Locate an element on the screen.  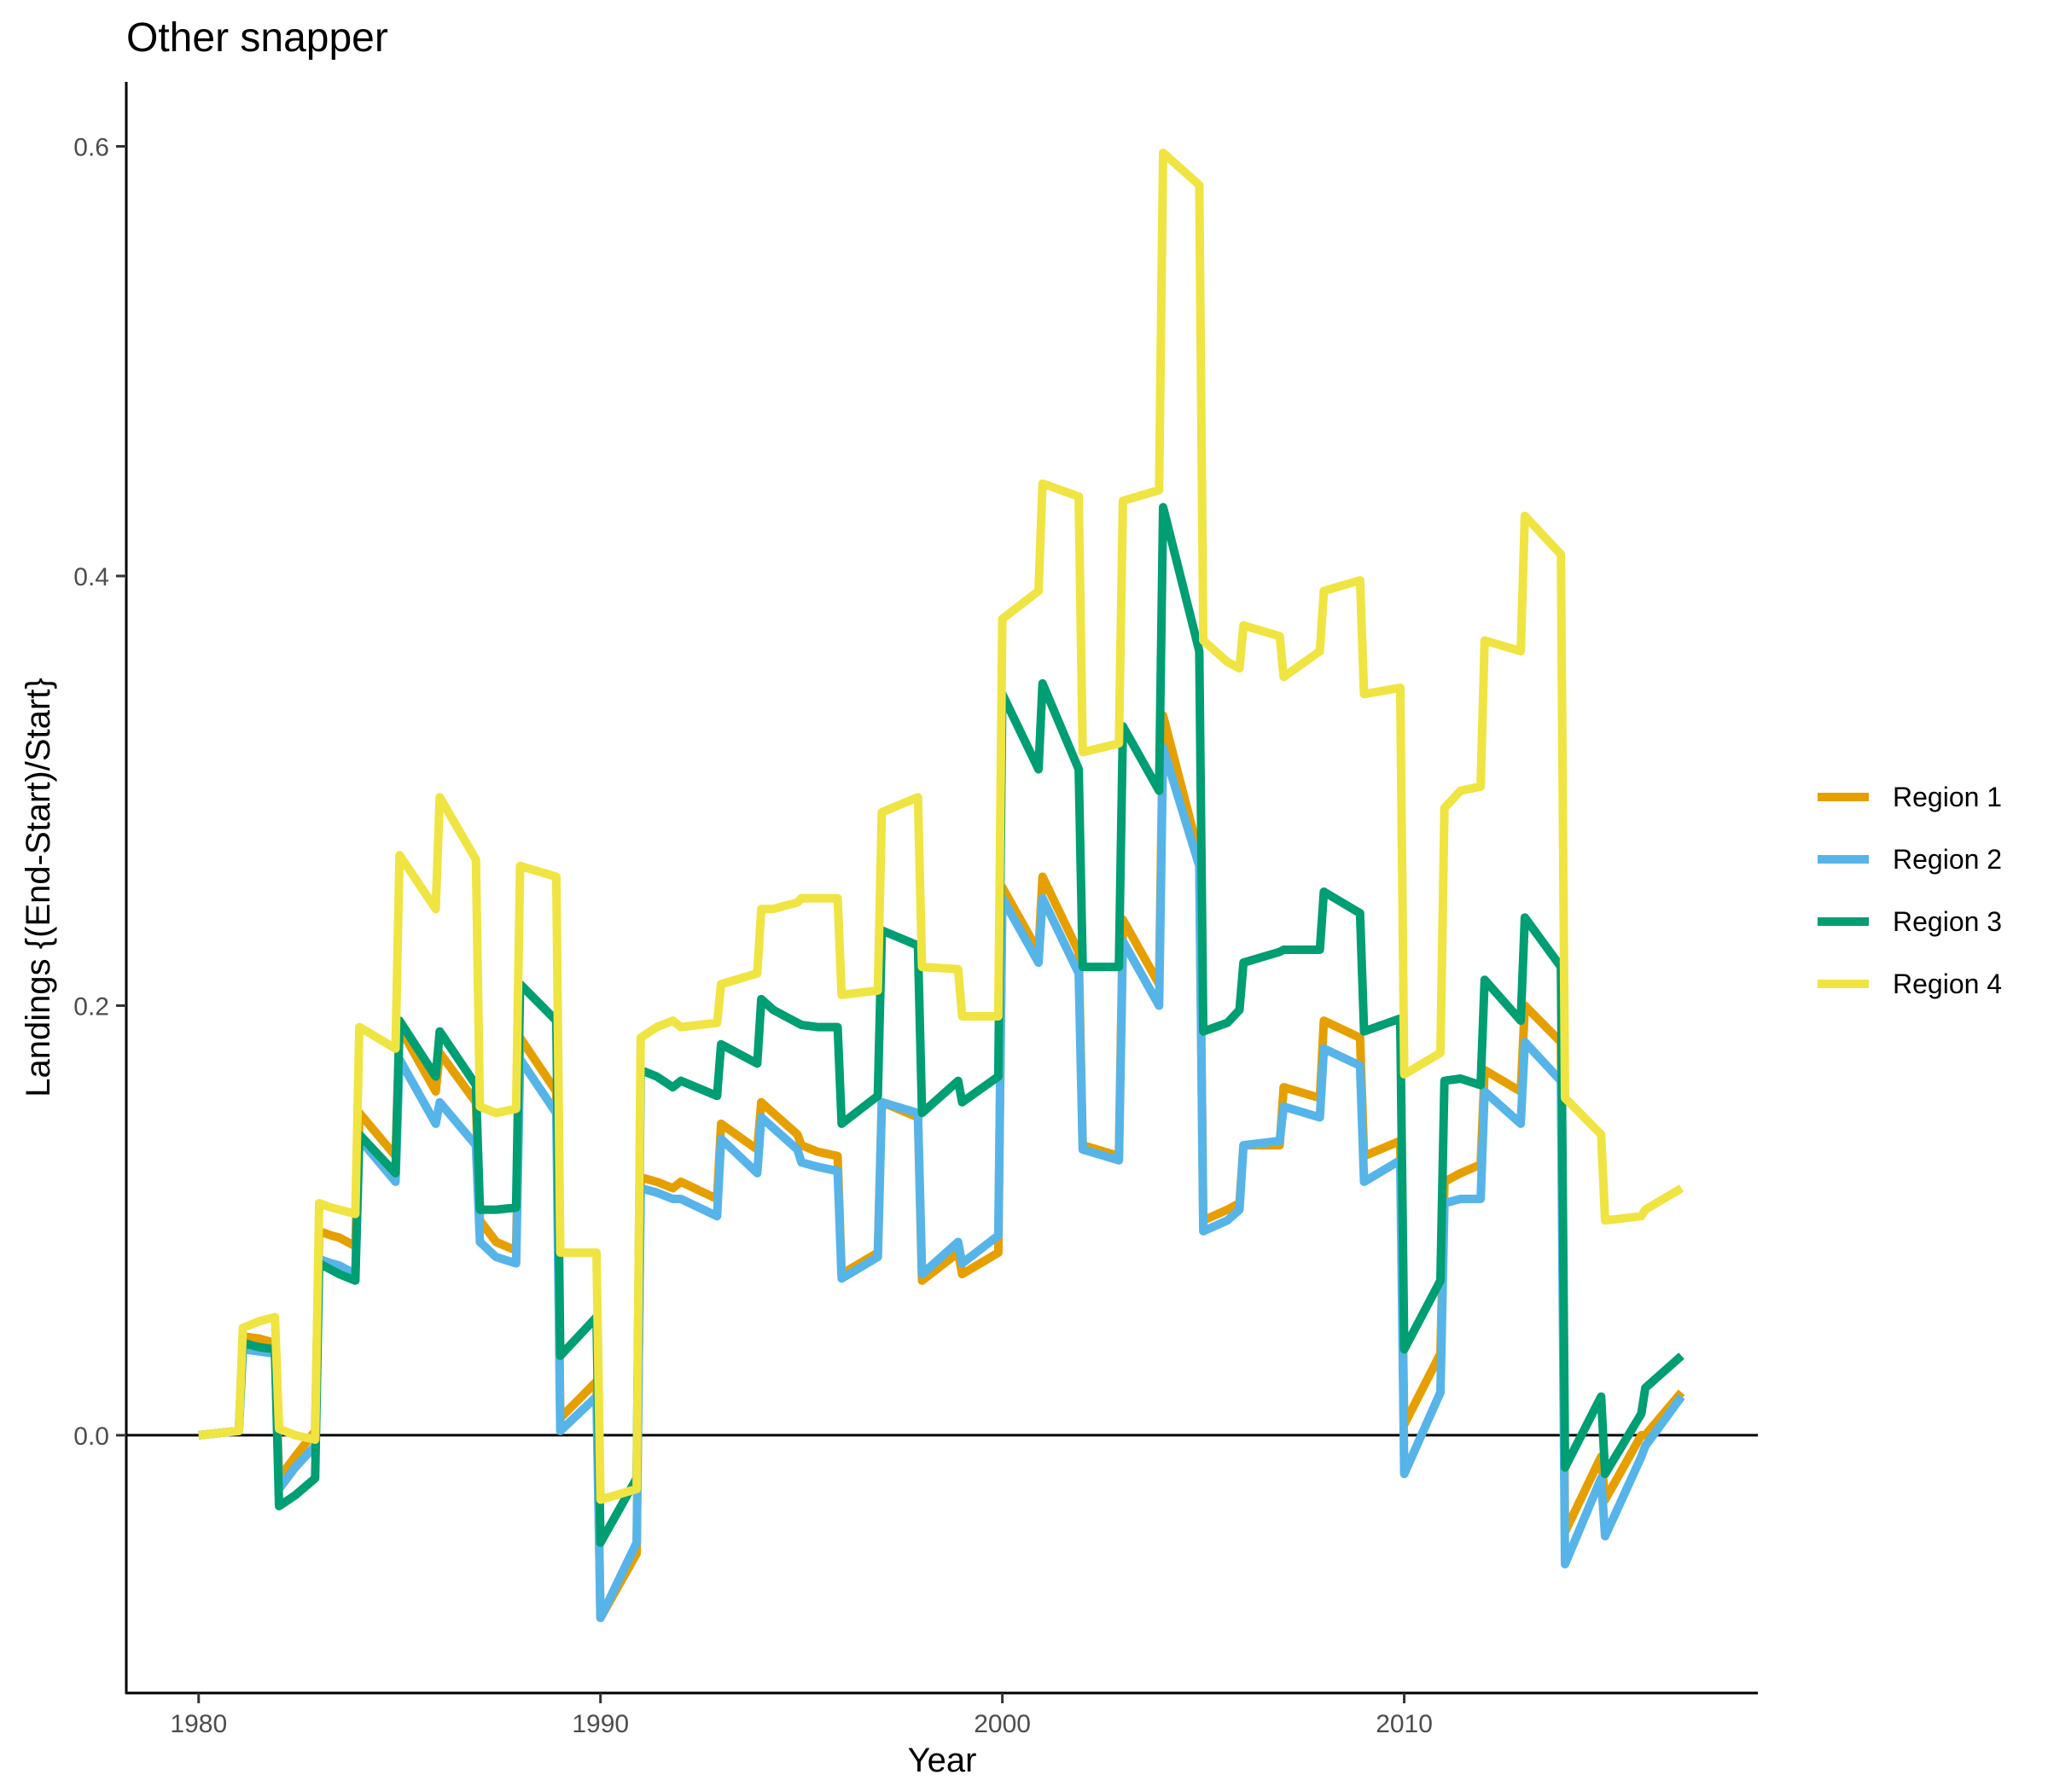
legend-item-region-4: Region 4 is located at coordinates (1910, 984).